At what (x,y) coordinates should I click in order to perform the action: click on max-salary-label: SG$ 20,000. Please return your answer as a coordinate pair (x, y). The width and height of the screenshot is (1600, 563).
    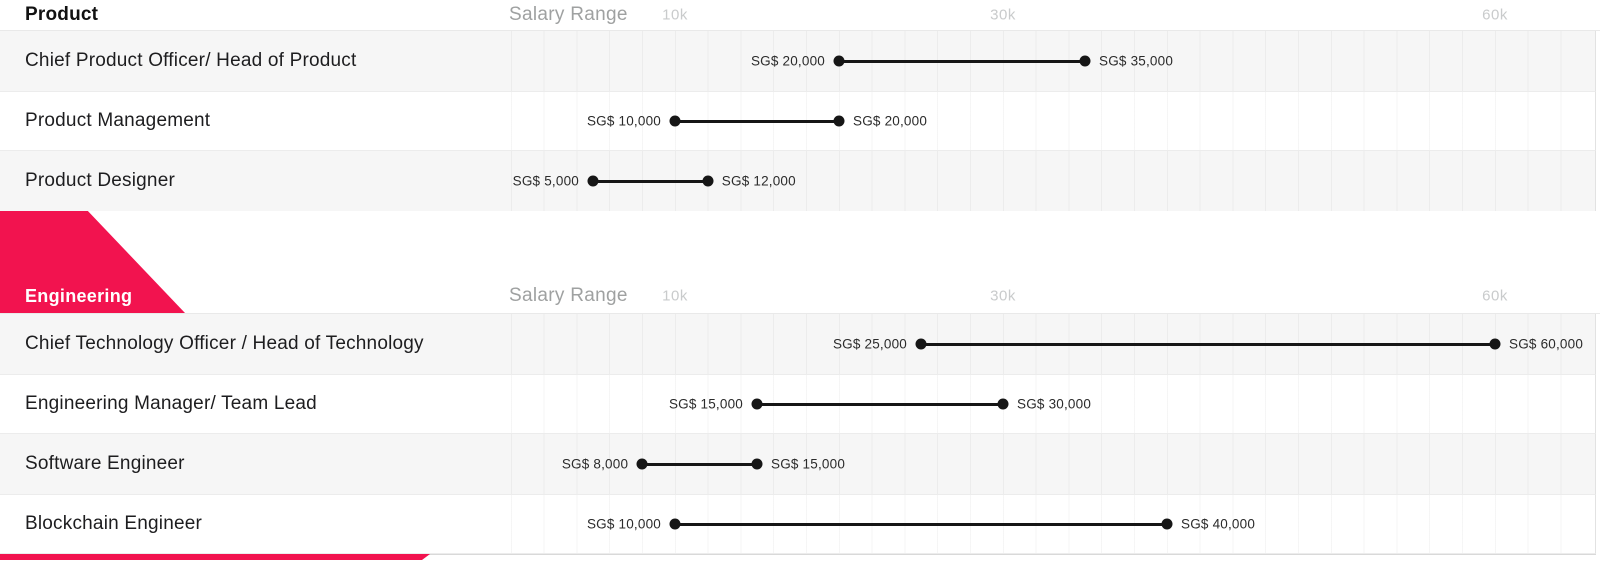
    Looking at the image, I should click on (890, 121).